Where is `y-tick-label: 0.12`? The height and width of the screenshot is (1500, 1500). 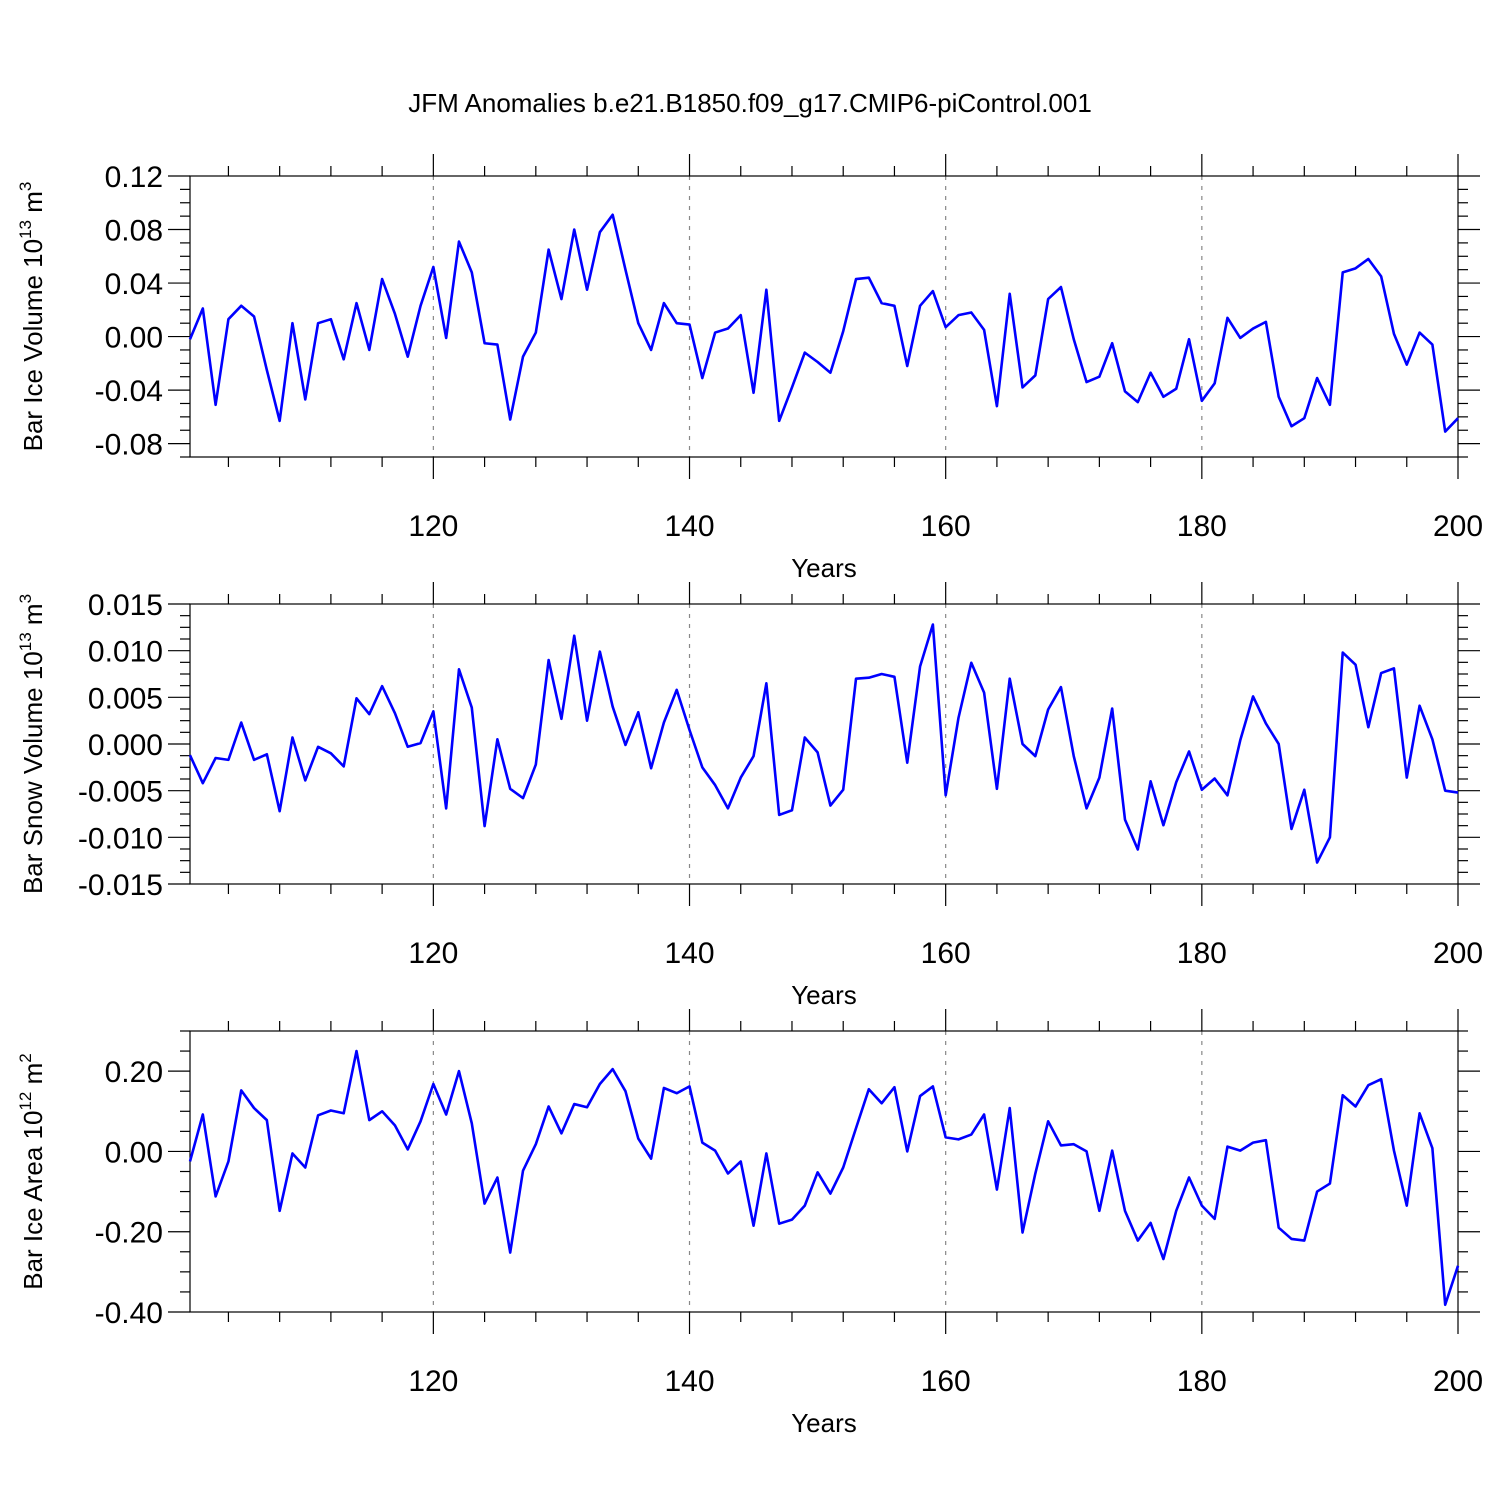 y-tick-label: 0.12 is located at coordinates (134, 177).